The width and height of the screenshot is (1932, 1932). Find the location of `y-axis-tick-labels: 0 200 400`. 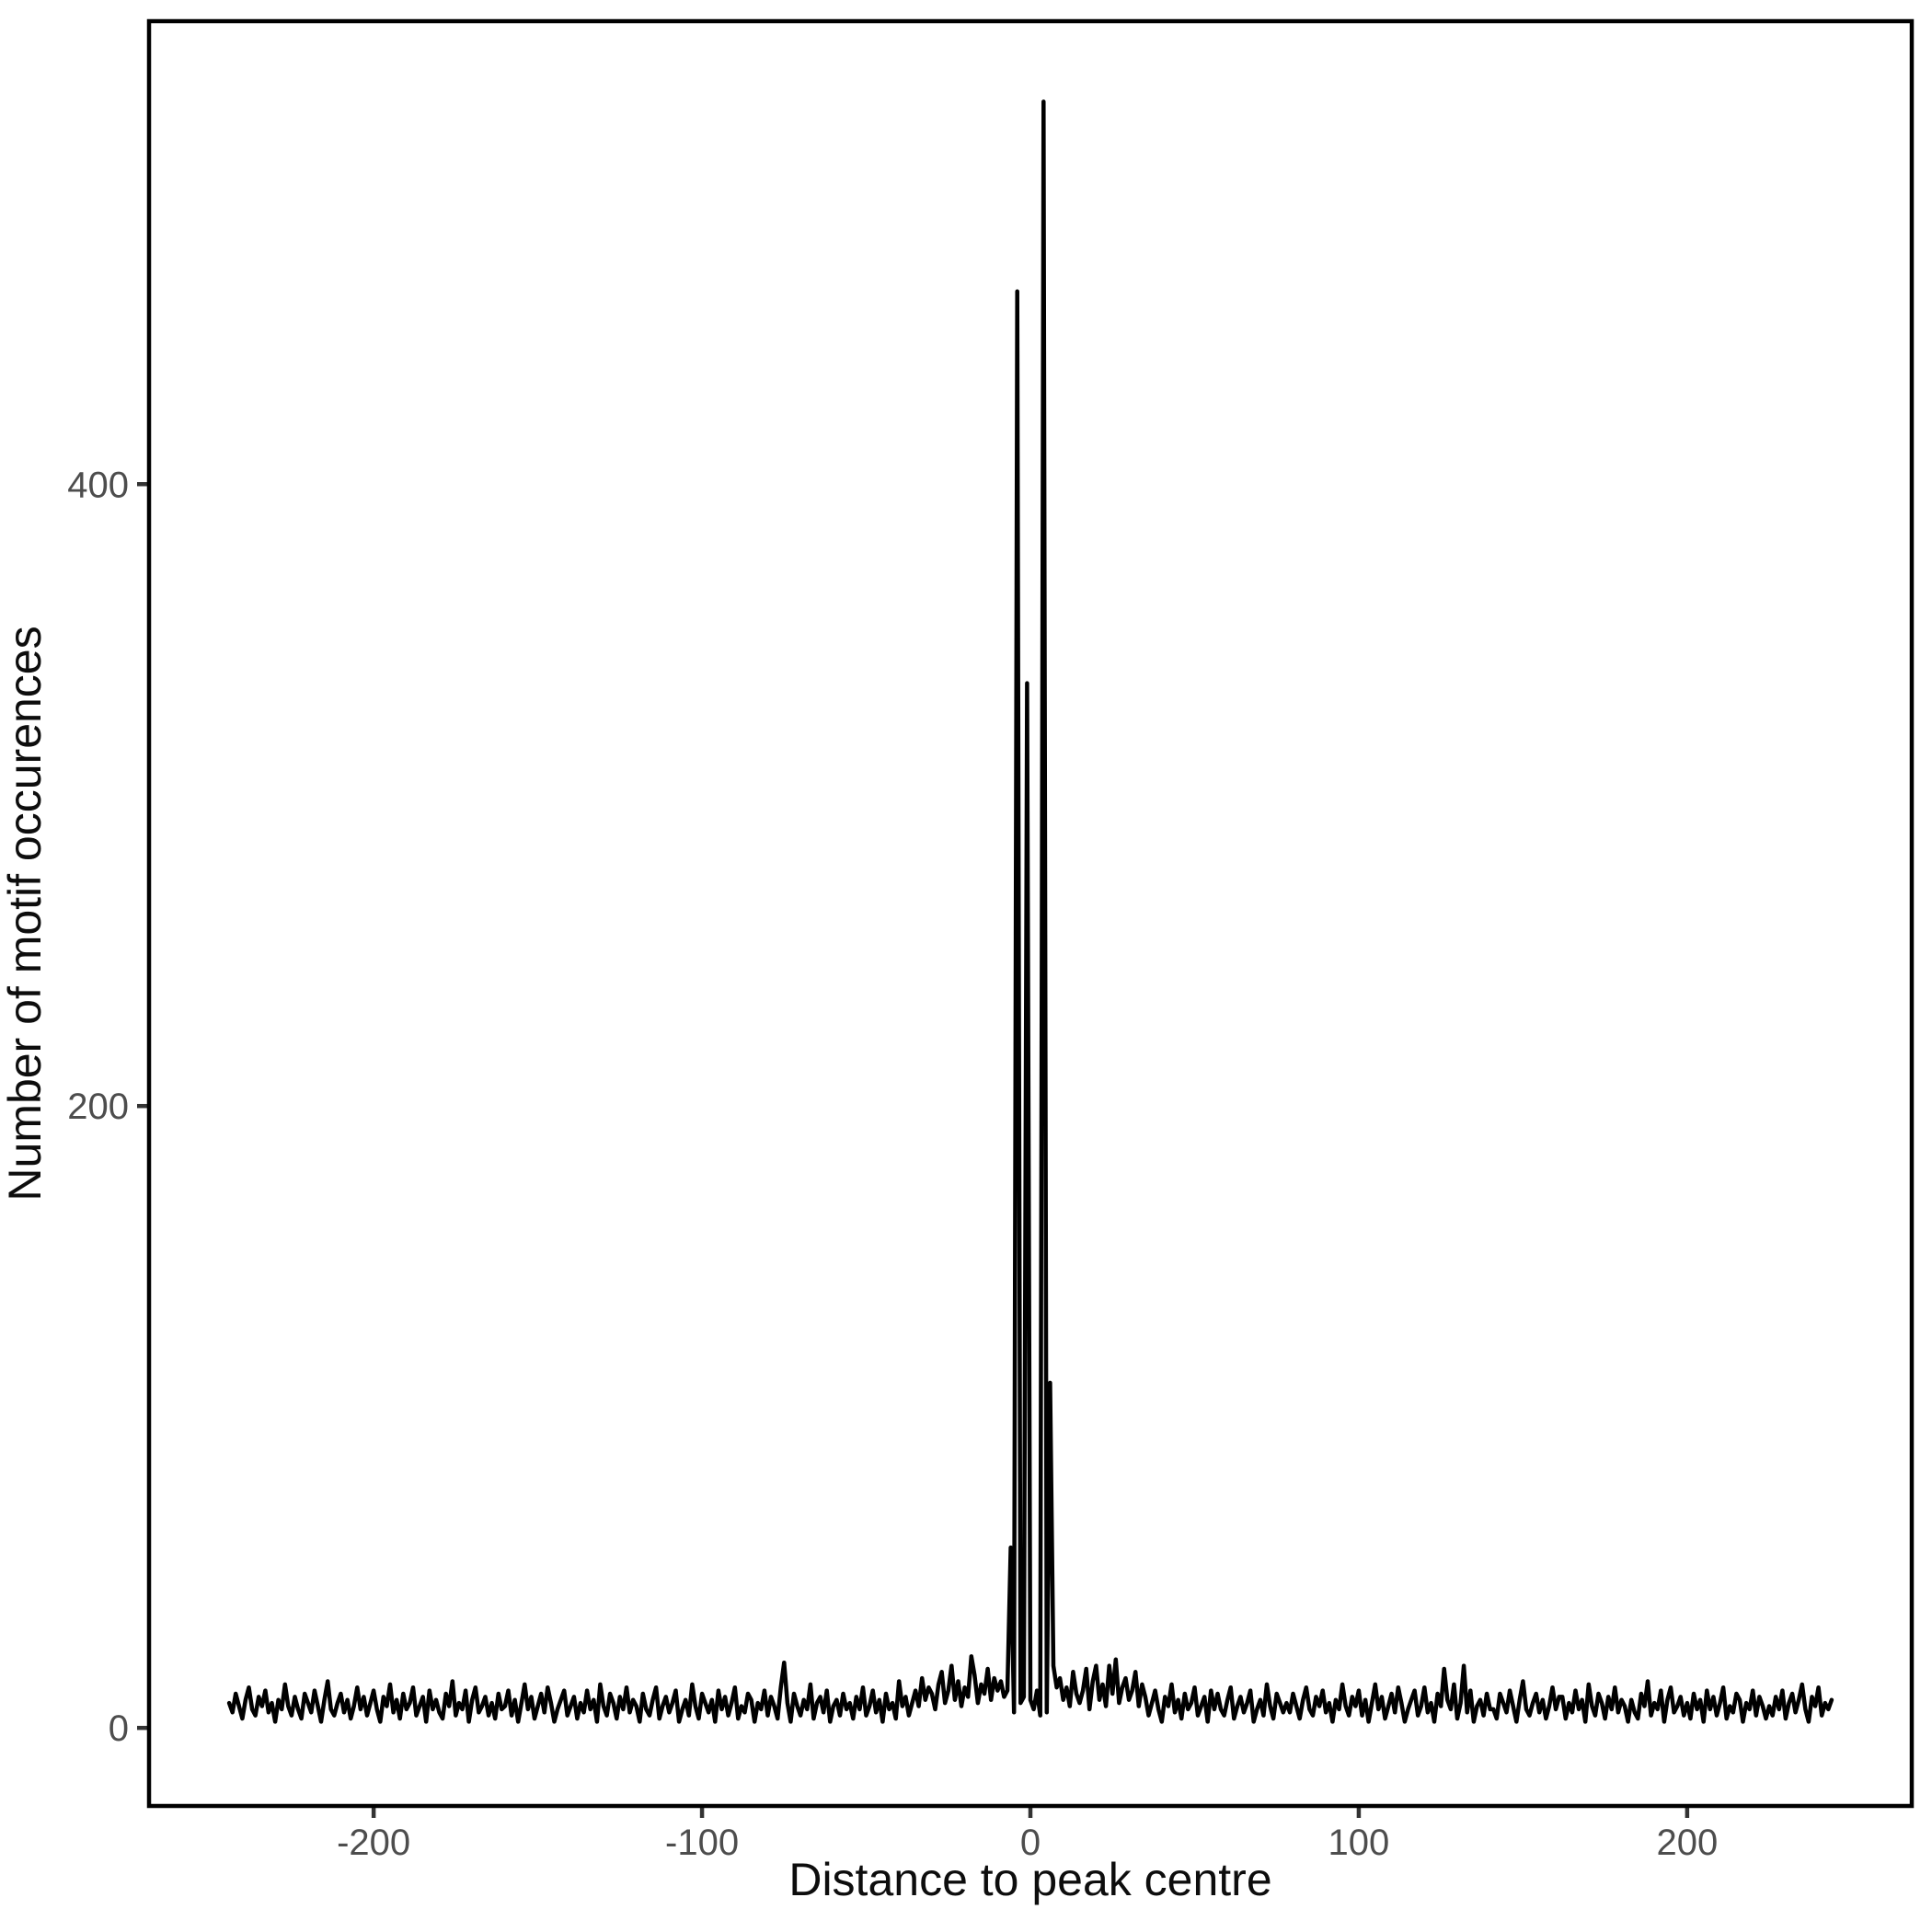

y-axis-tick-labels: 0 200 400 is located at coordinates (98, 1107).